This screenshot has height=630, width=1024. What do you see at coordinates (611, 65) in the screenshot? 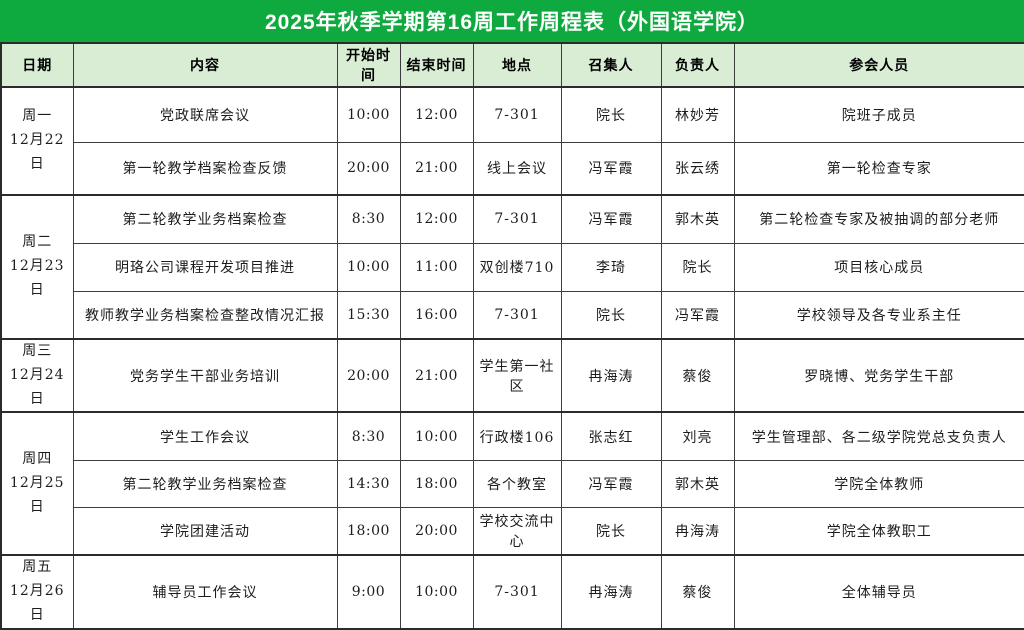
I see `col-header-convener: 召集人` at bounding box center [611, 65].